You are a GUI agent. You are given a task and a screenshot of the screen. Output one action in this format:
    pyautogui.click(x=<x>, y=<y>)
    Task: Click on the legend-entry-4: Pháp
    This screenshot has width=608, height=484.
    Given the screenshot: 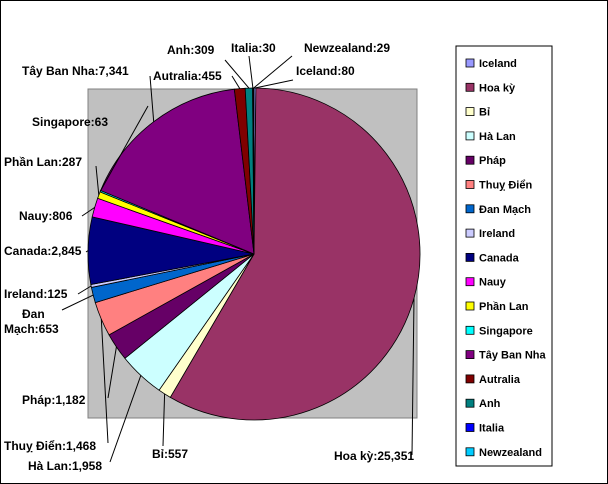 What is the action you would take?
    pyautogui.click(x=492, y=161)
    